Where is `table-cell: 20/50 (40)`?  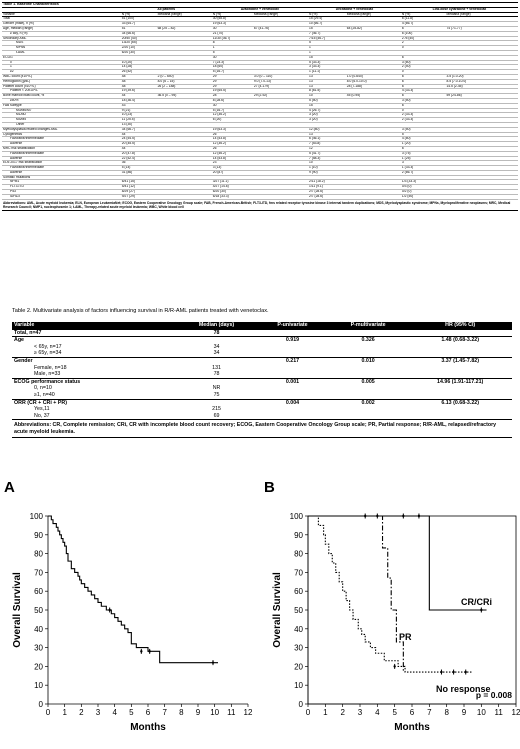 table-cell: 20/50 (40) is located at coordinates (138, 39).